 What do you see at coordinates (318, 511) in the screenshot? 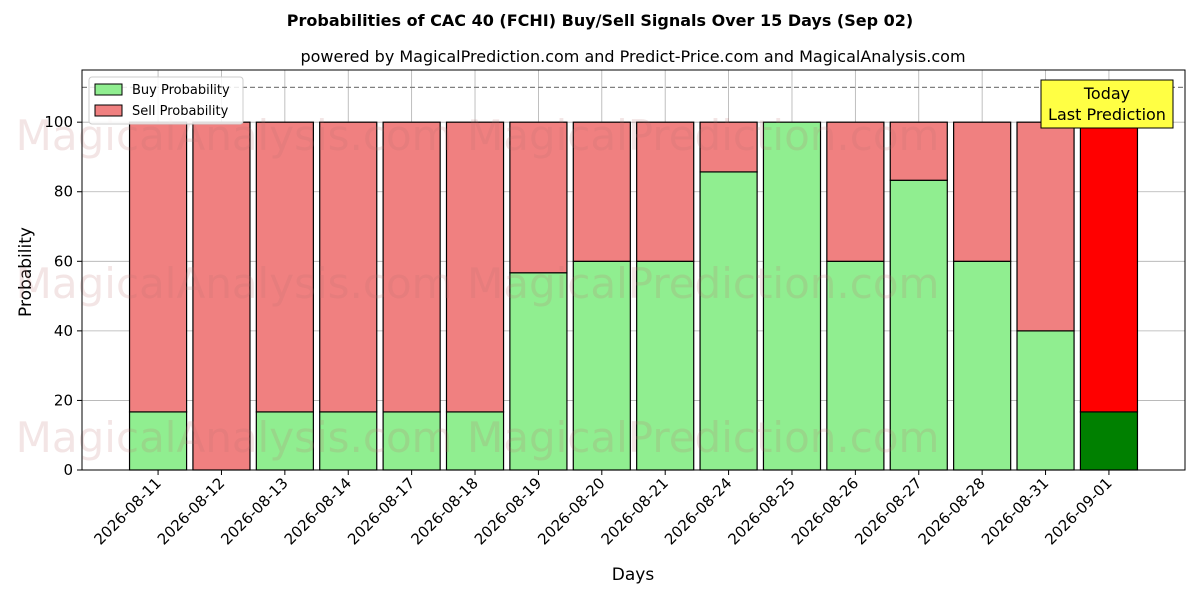
I see `x-tick-label: 2026-08-14` at bounding box center [318, 511].